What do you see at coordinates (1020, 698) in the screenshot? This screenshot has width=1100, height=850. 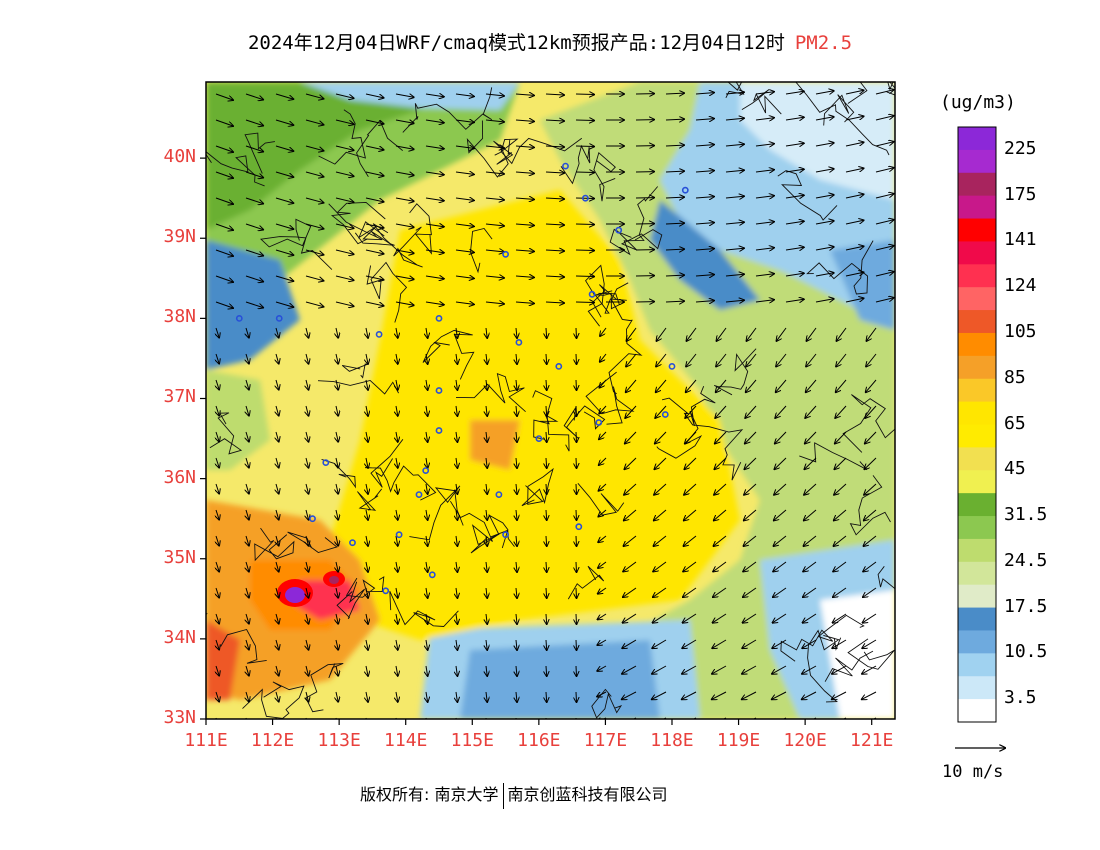 I see `colorbar-label-3-5: 3.5` at bounding box center [1020, 698].